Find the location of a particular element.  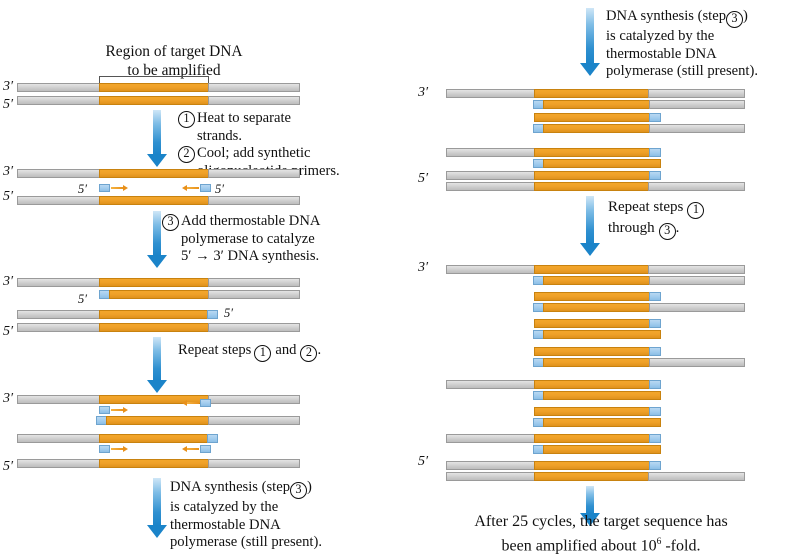

note-line-4: polymerase (still present). is located at coordinates (682, 71).